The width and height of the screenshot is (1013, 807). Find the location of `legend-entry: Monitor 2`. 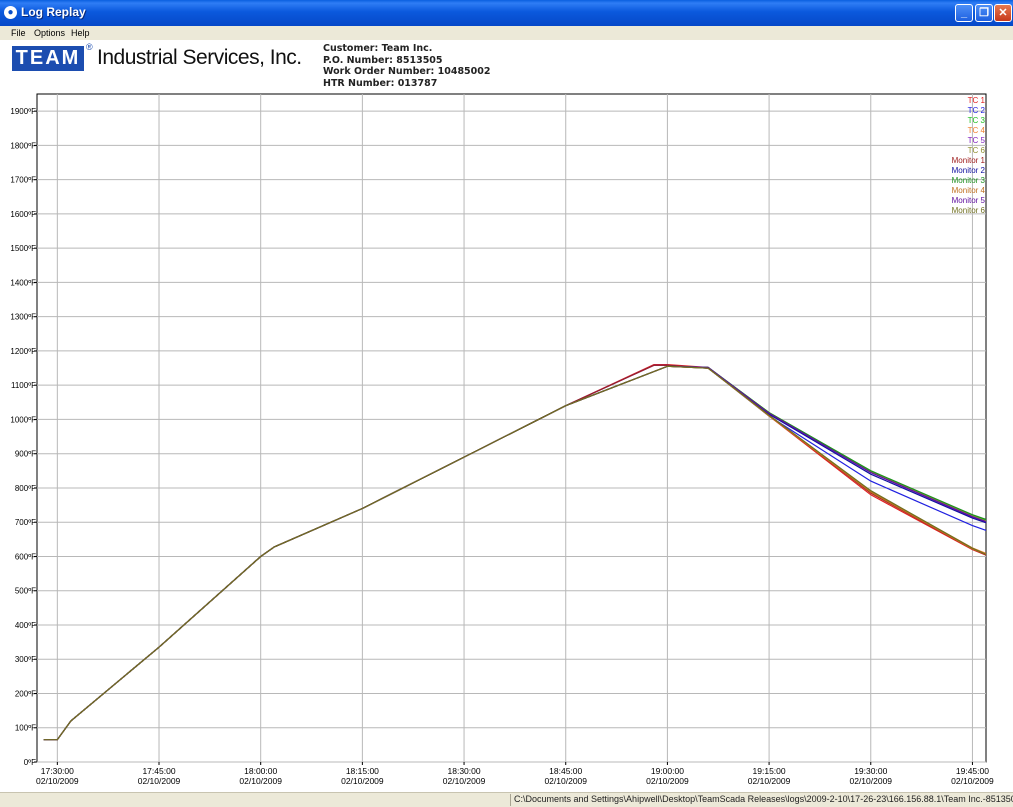

legend-entry: Monitor 2 is located at coordinates (969, 170).